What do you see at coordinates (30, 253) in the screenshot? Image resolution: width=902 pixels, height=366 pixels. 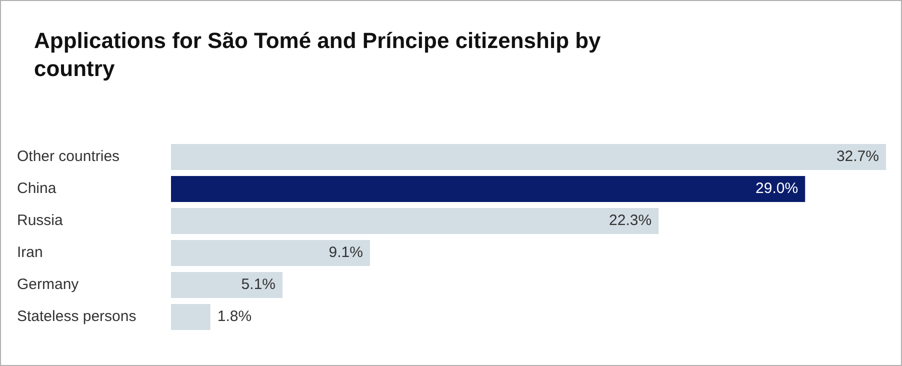 I see `y-tick-label: Iran` at bounding box center [30, 253].